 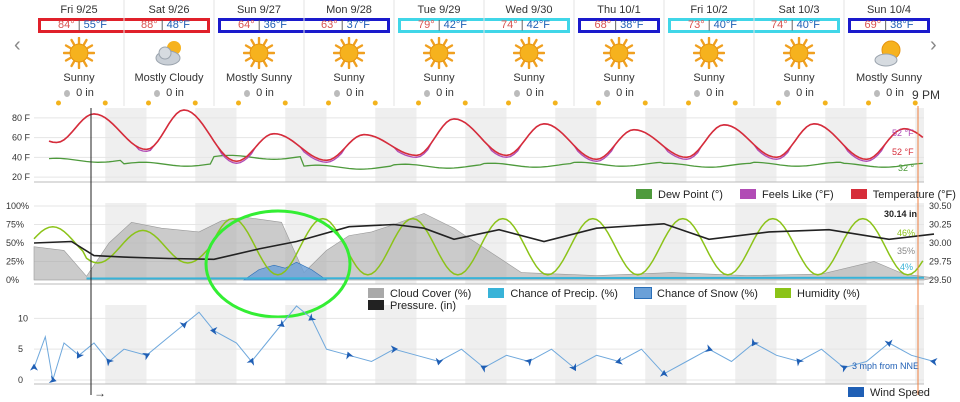 I want to click on forecast-day: Sat 10/3 Sunny 0 in, so click(x=799, y=53).